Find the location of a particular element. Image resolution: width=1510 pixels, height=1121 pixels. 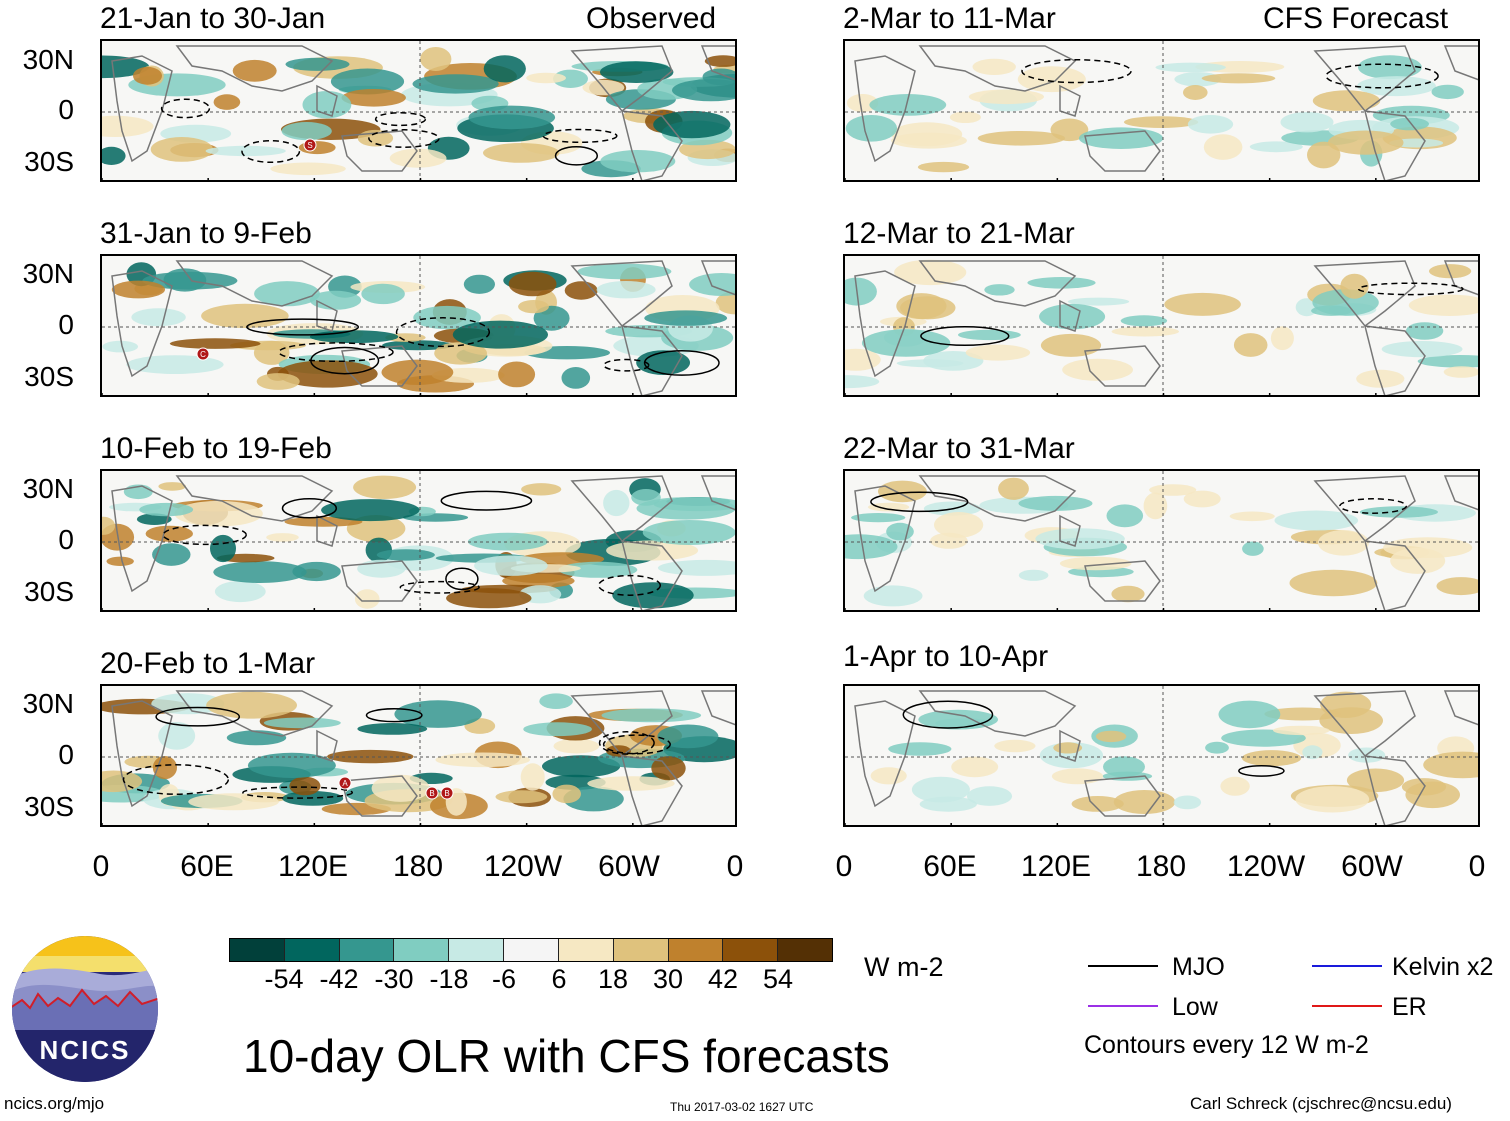

ytick-0-p4: 0 is located at coordinates (66, 754).